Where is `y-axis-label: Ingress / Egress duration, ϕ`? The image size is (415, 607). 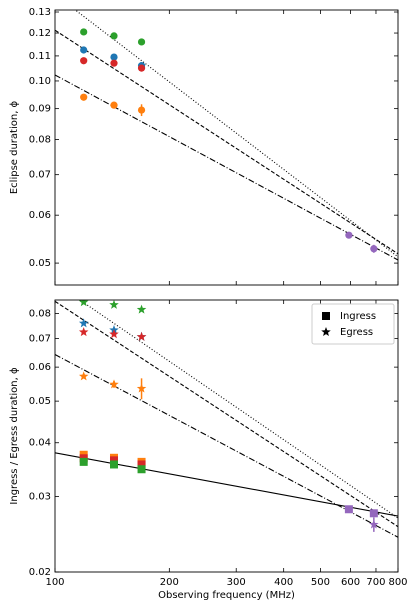
y-axis-label: Ingress / Egress duration, ϕ is located at coordinates (14, 436).